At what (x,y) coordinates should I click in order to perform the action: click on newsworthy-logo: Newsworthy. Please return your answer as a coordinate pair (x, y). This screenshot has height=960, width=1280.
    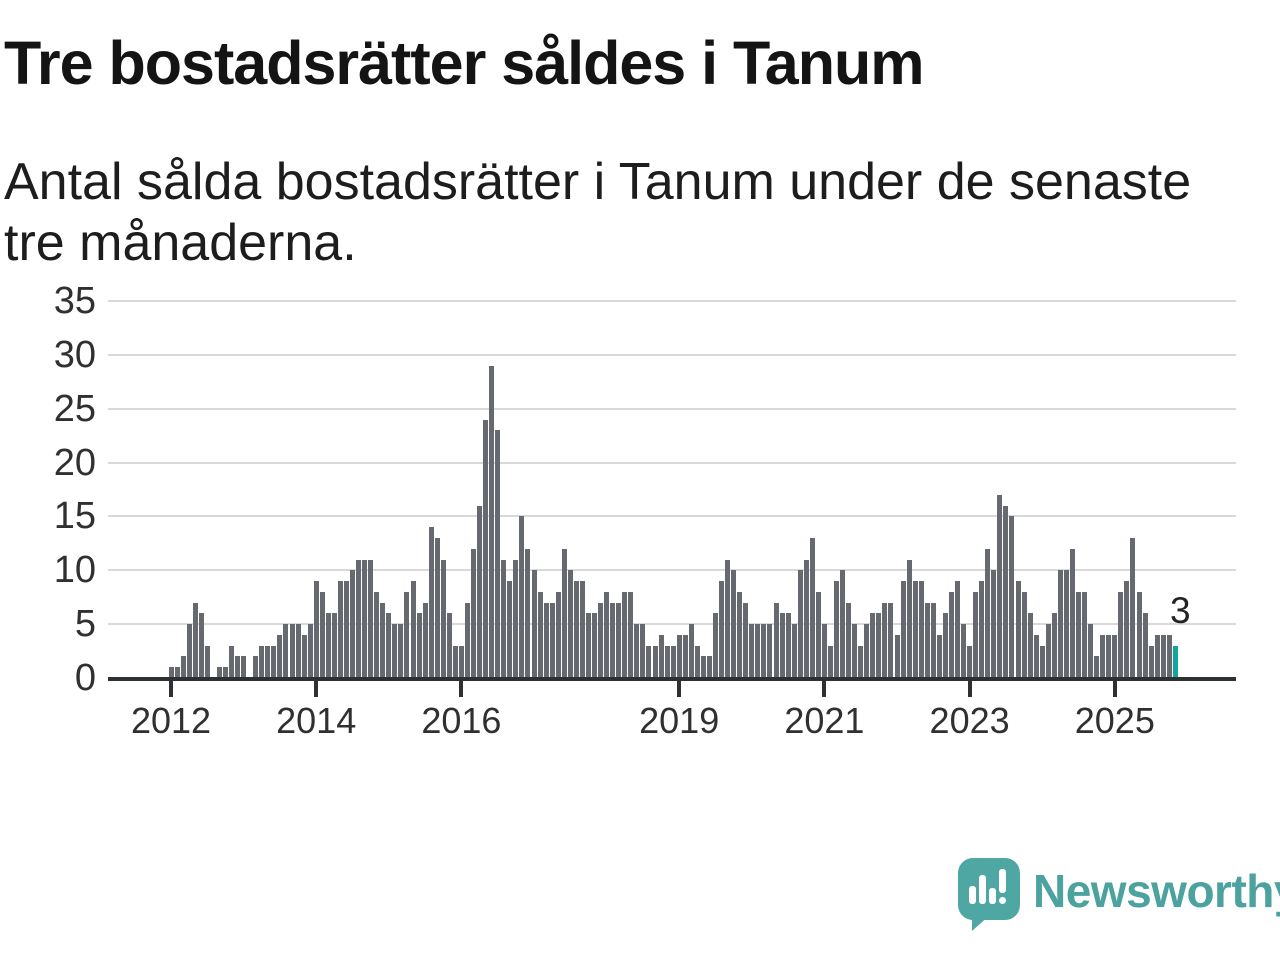
    Looking at the image, I should click on (1119, 896).